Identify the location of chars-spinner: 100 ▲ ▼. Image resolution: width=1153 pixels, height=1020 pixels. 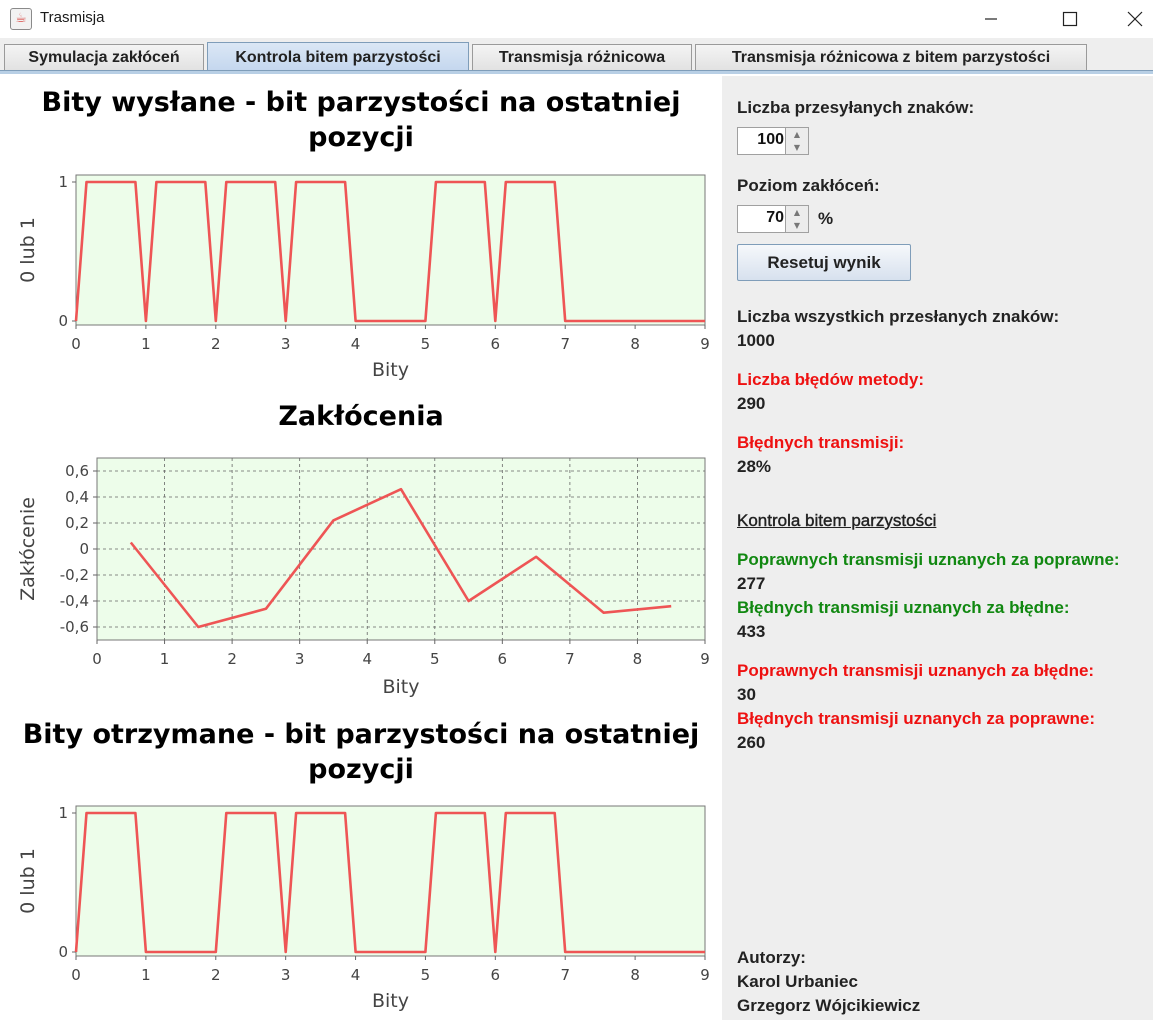
(773, 141).